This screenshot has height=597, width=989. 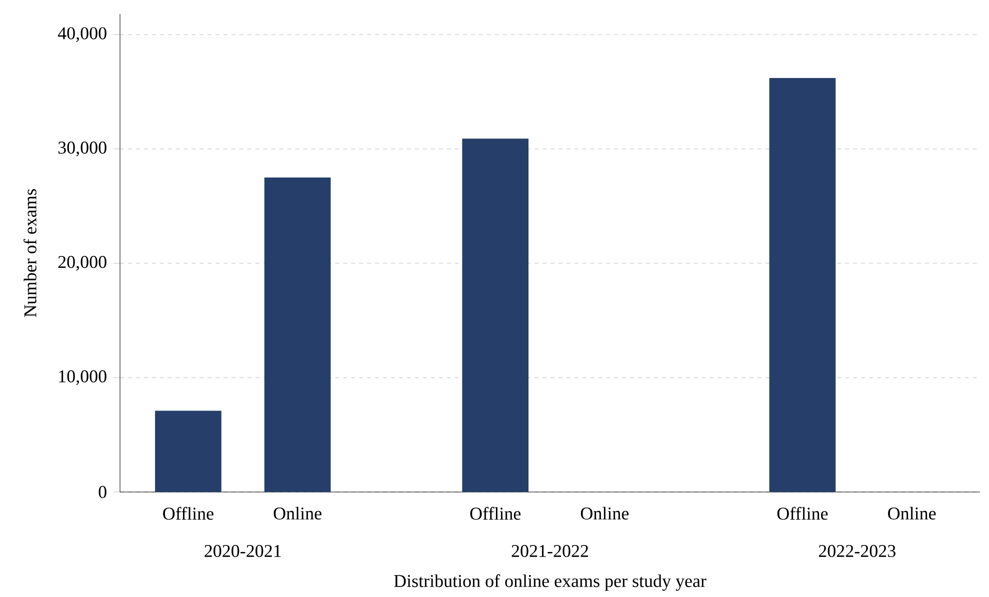 What do you see at coordinates (82, 34) in the screenshot?
I see `y-tick-label: 40,000` at bounding box center [82, 34].